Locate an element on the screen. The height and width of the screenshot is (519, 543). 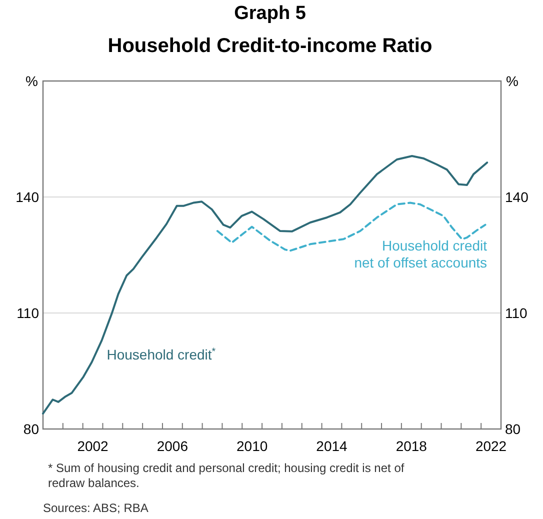
y2-tick-label: 110 is located at coordinates (516, 313).